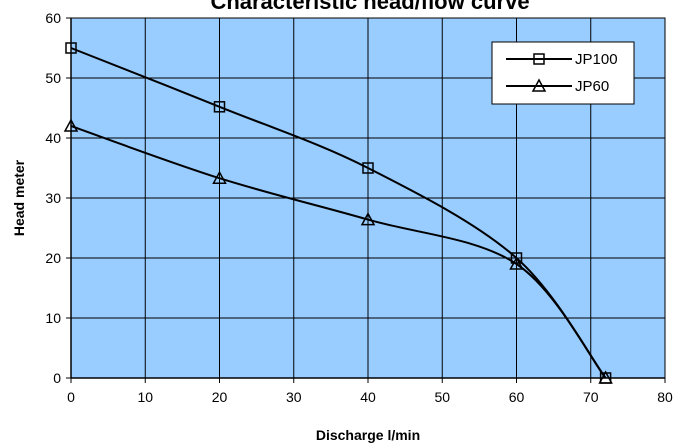 Image resolution: width=682 pixels, height=445 pixels. I want to click on y-tick-label: 40, so click(53, 138).